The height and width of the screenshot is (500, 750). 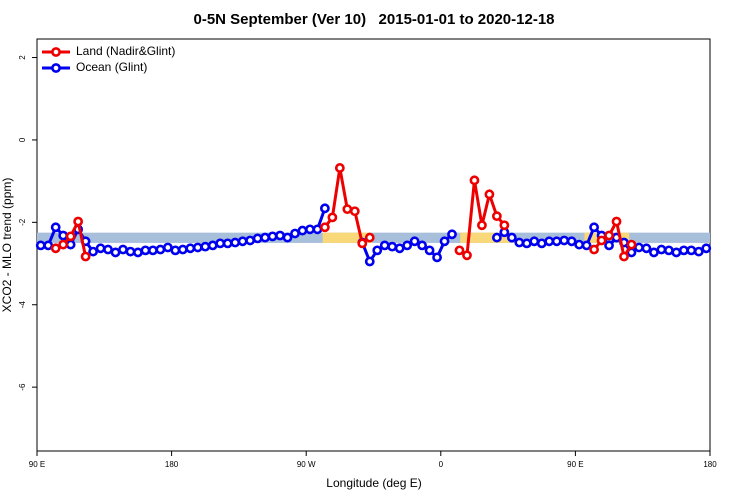 What do you see at coordinates (441, 464) in the screenshot?
I see `x-tick-label: 0` at bounding box center [441, 464].